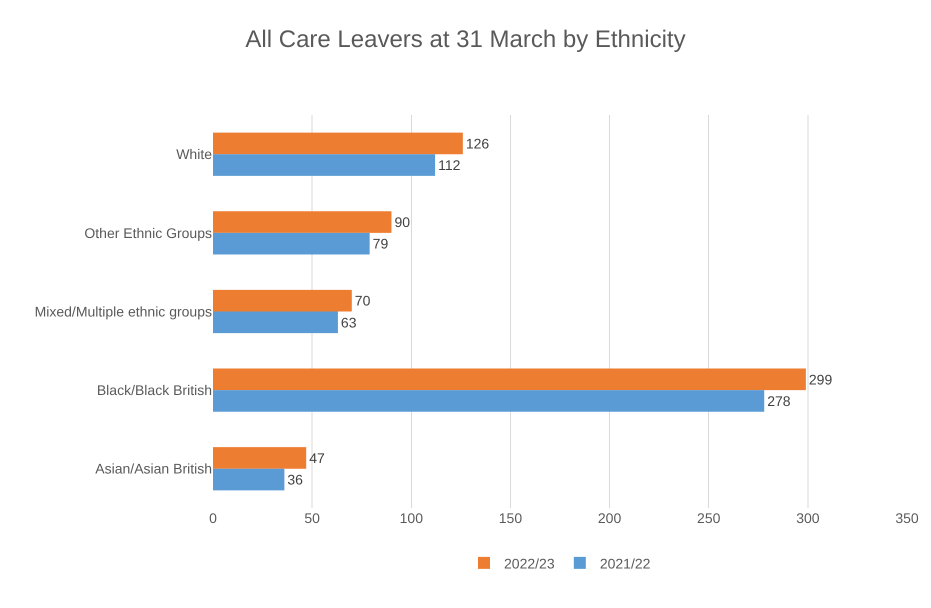  What do you see at coordinates (312, 518) in the screenshot?
I see `x-tick-label: 50` at bounding box center [312, 518].